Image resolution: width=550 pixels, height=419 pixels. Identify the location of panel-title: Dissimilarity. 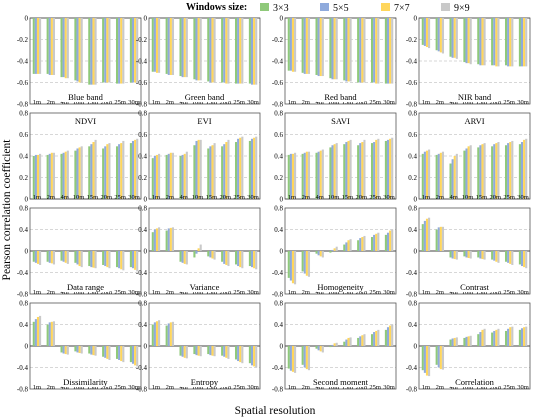
(85, 382).